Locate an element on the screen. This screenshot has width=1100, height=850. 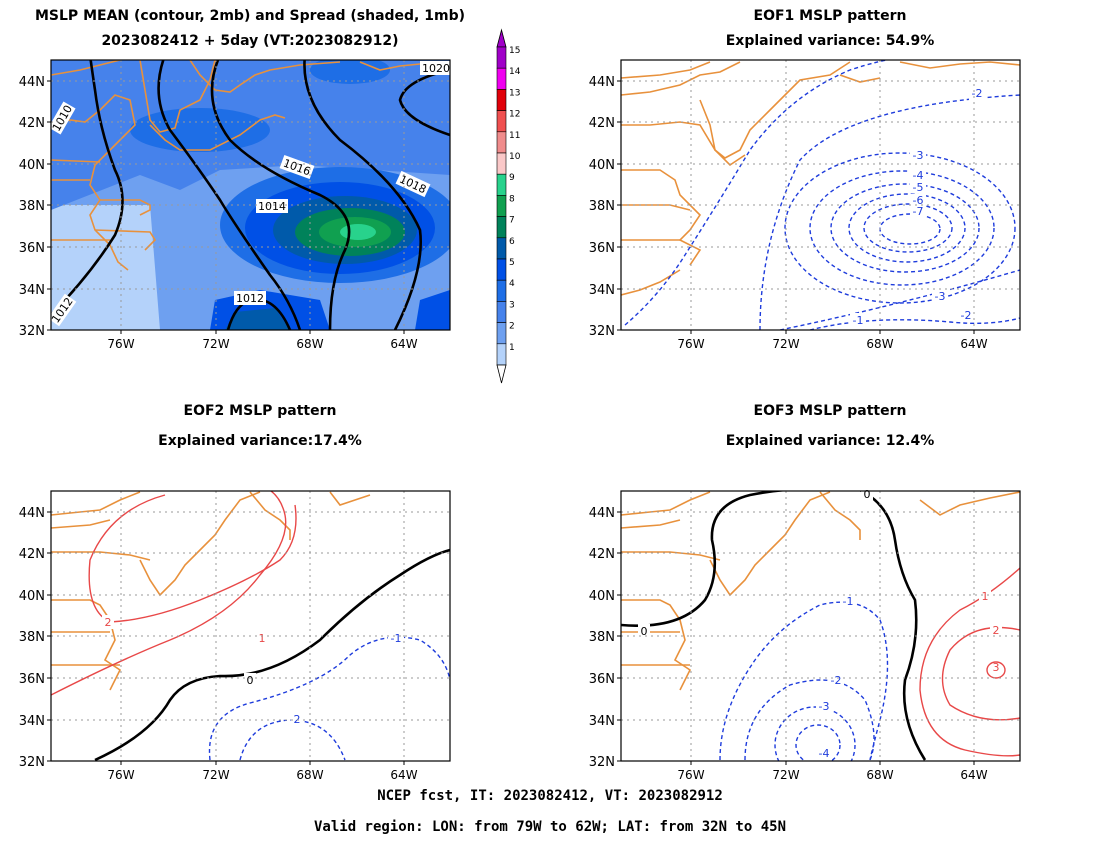
contour-label: 1 is located at coordinates (985, 596).